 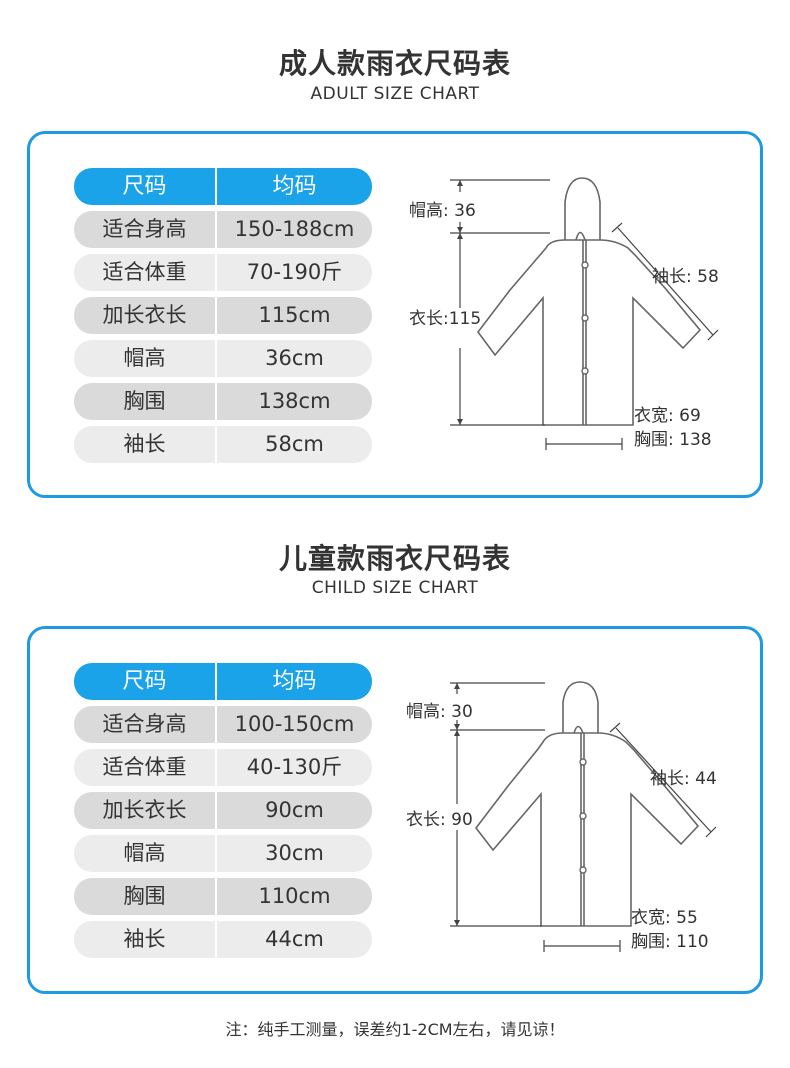 I want to click on chest-label: 胸围: 110, so click(x=670, y=942).